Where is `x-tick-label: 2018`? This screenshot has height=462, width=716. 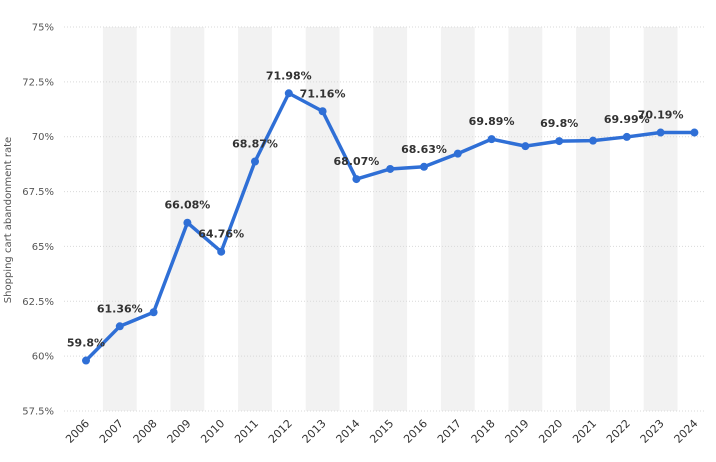
x-tick-label: 2018 is located at coordinates (483, 431).